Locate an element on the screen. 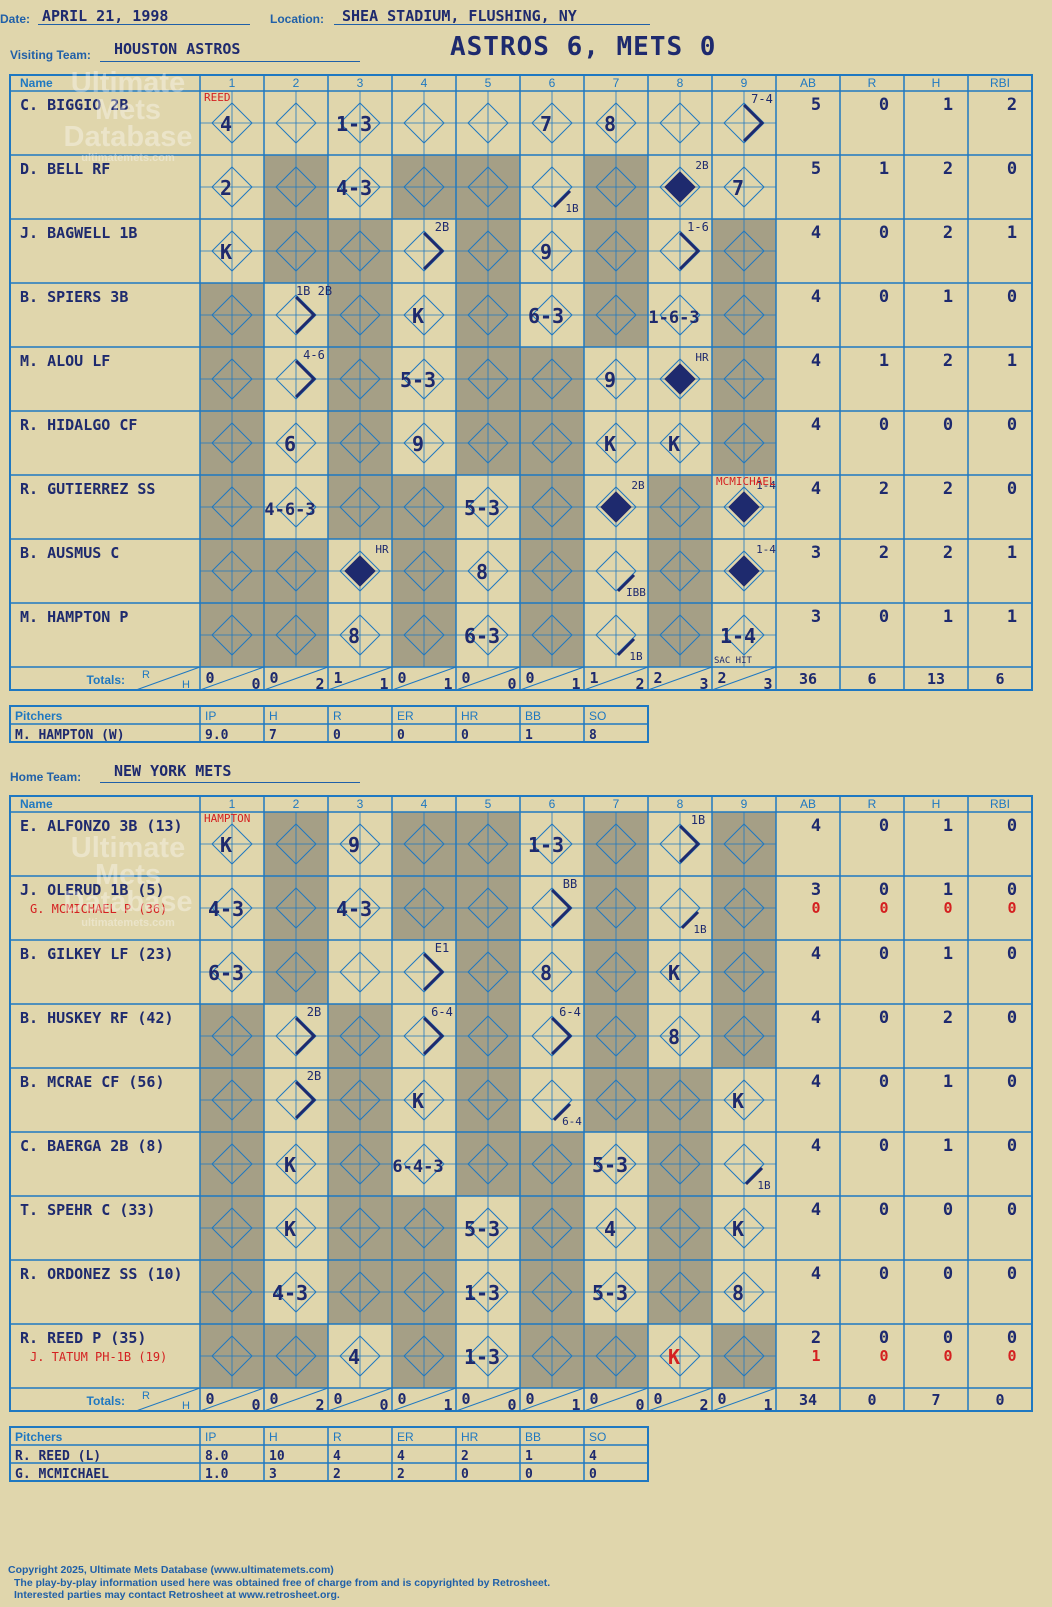 The image size is (1052, 1607). play-notation: 4-3 is located at coordinates (290, 1293).